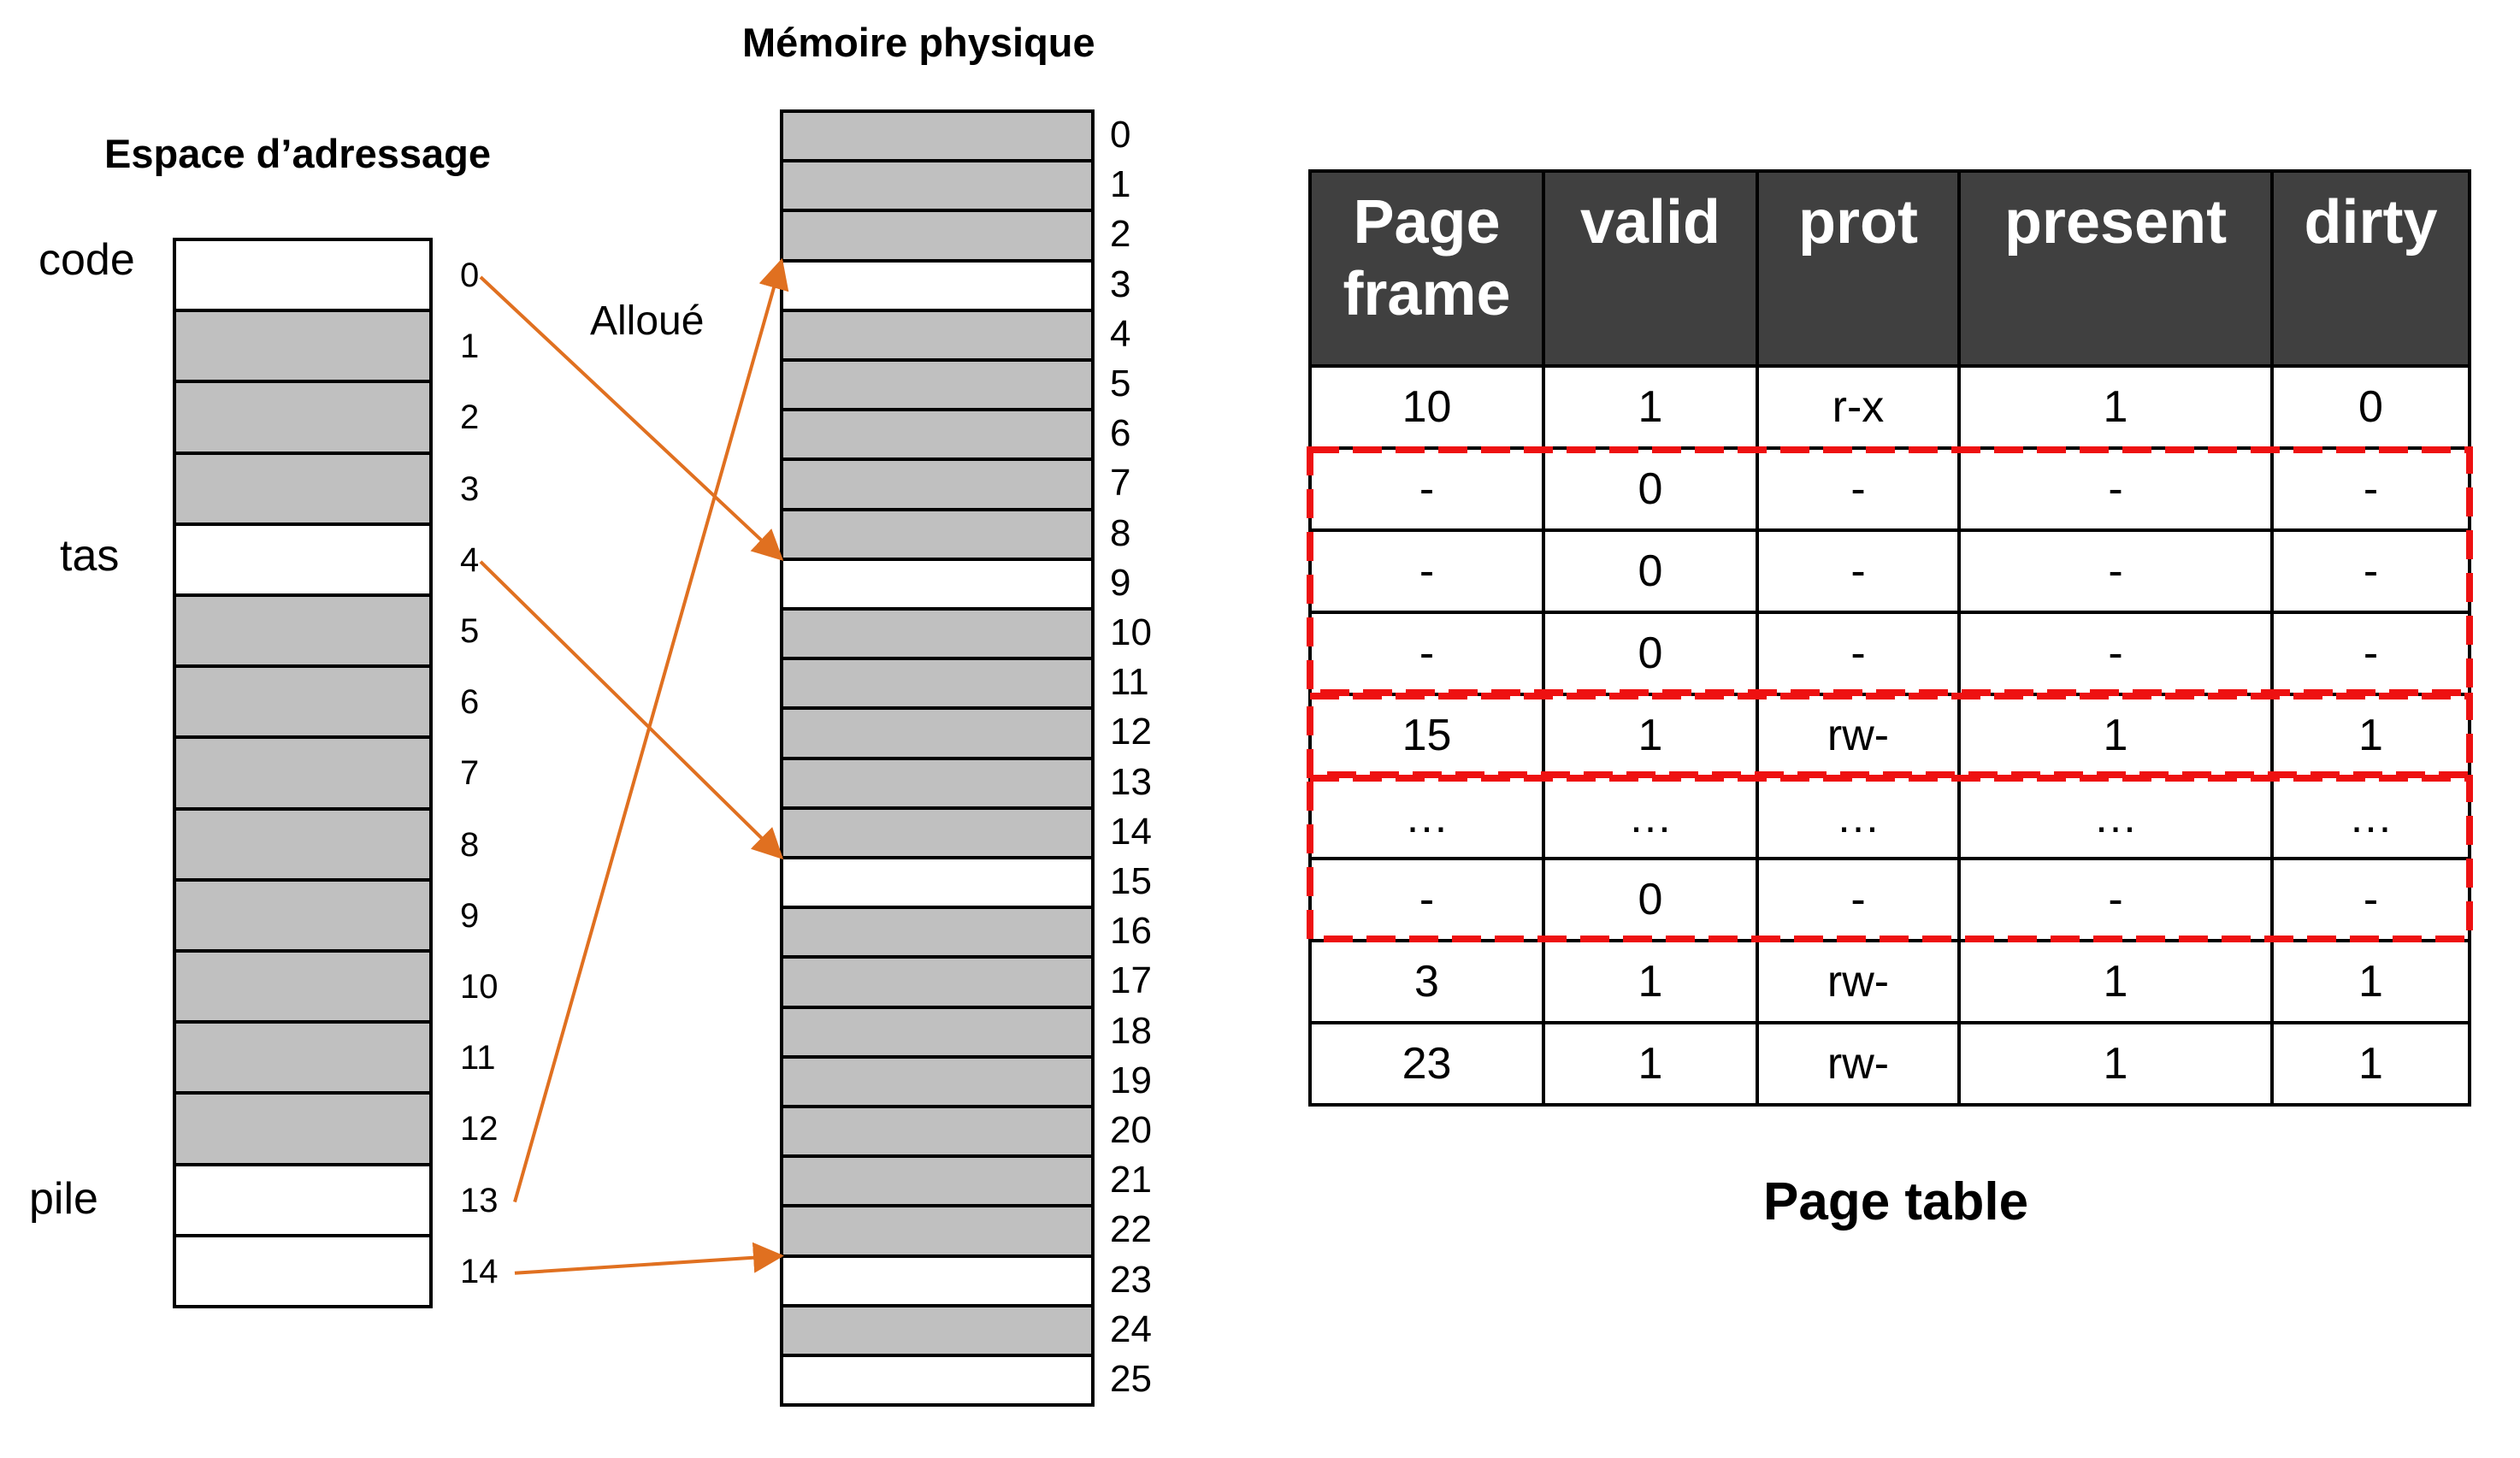  What do you see at coordinates (478, 1058) in the screenshot?
I see `page-number-label: 11` at bounding box center [478, 1058].